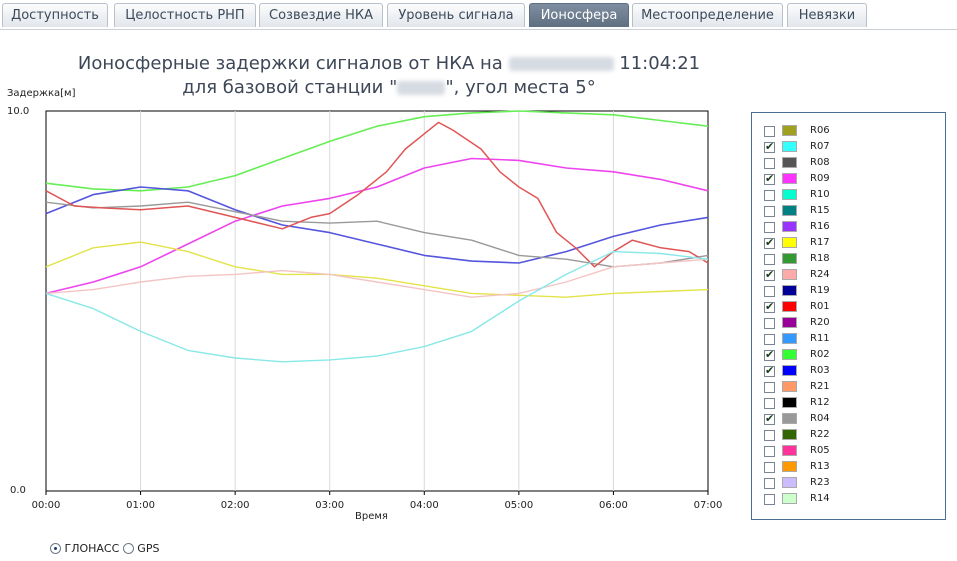 Image resolution: width=957 pixels, height=561 pixels. What do you see at coordinates (235, 505) in the screenshot?
I see `x-tick-label: 02:00` at bounding box center [235, 505].